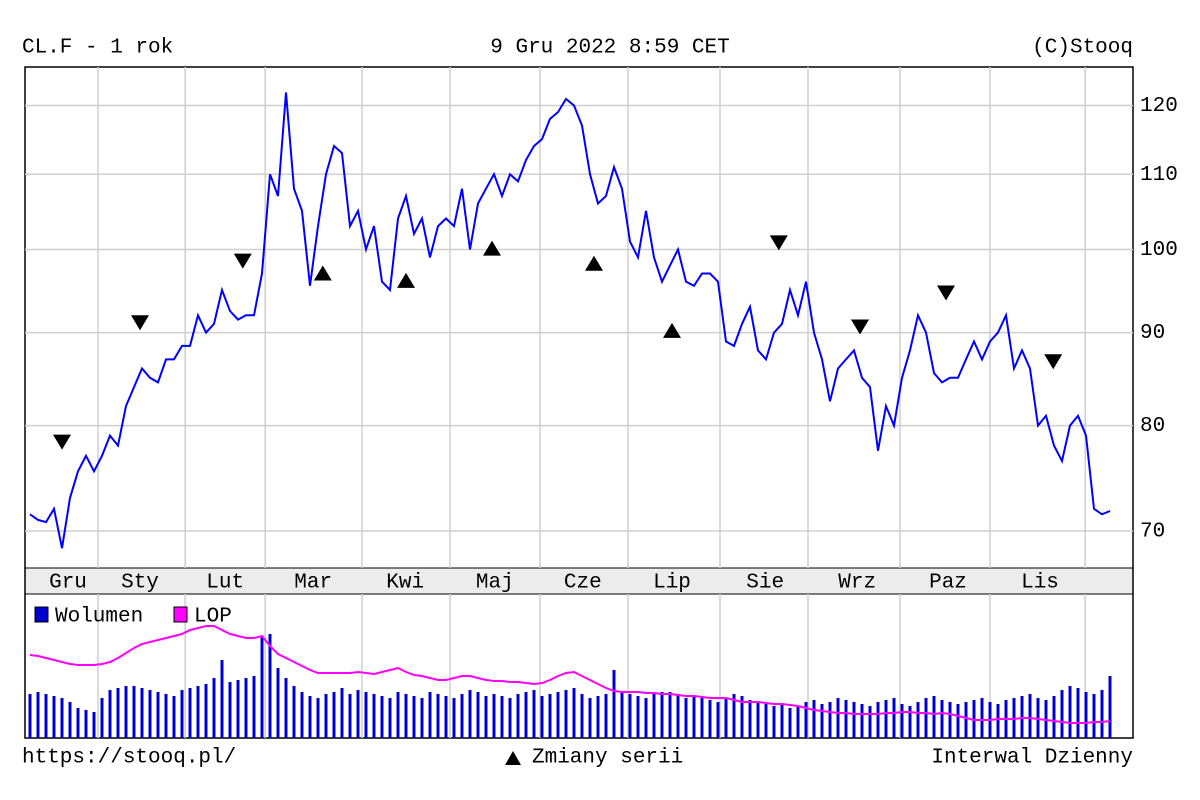 This screenshot has height=800, width=1200. What do you see at coordinates (857, 583) in the screenshot?
I see `x-tick-label: Wrz` at bounding box center [857, 583].